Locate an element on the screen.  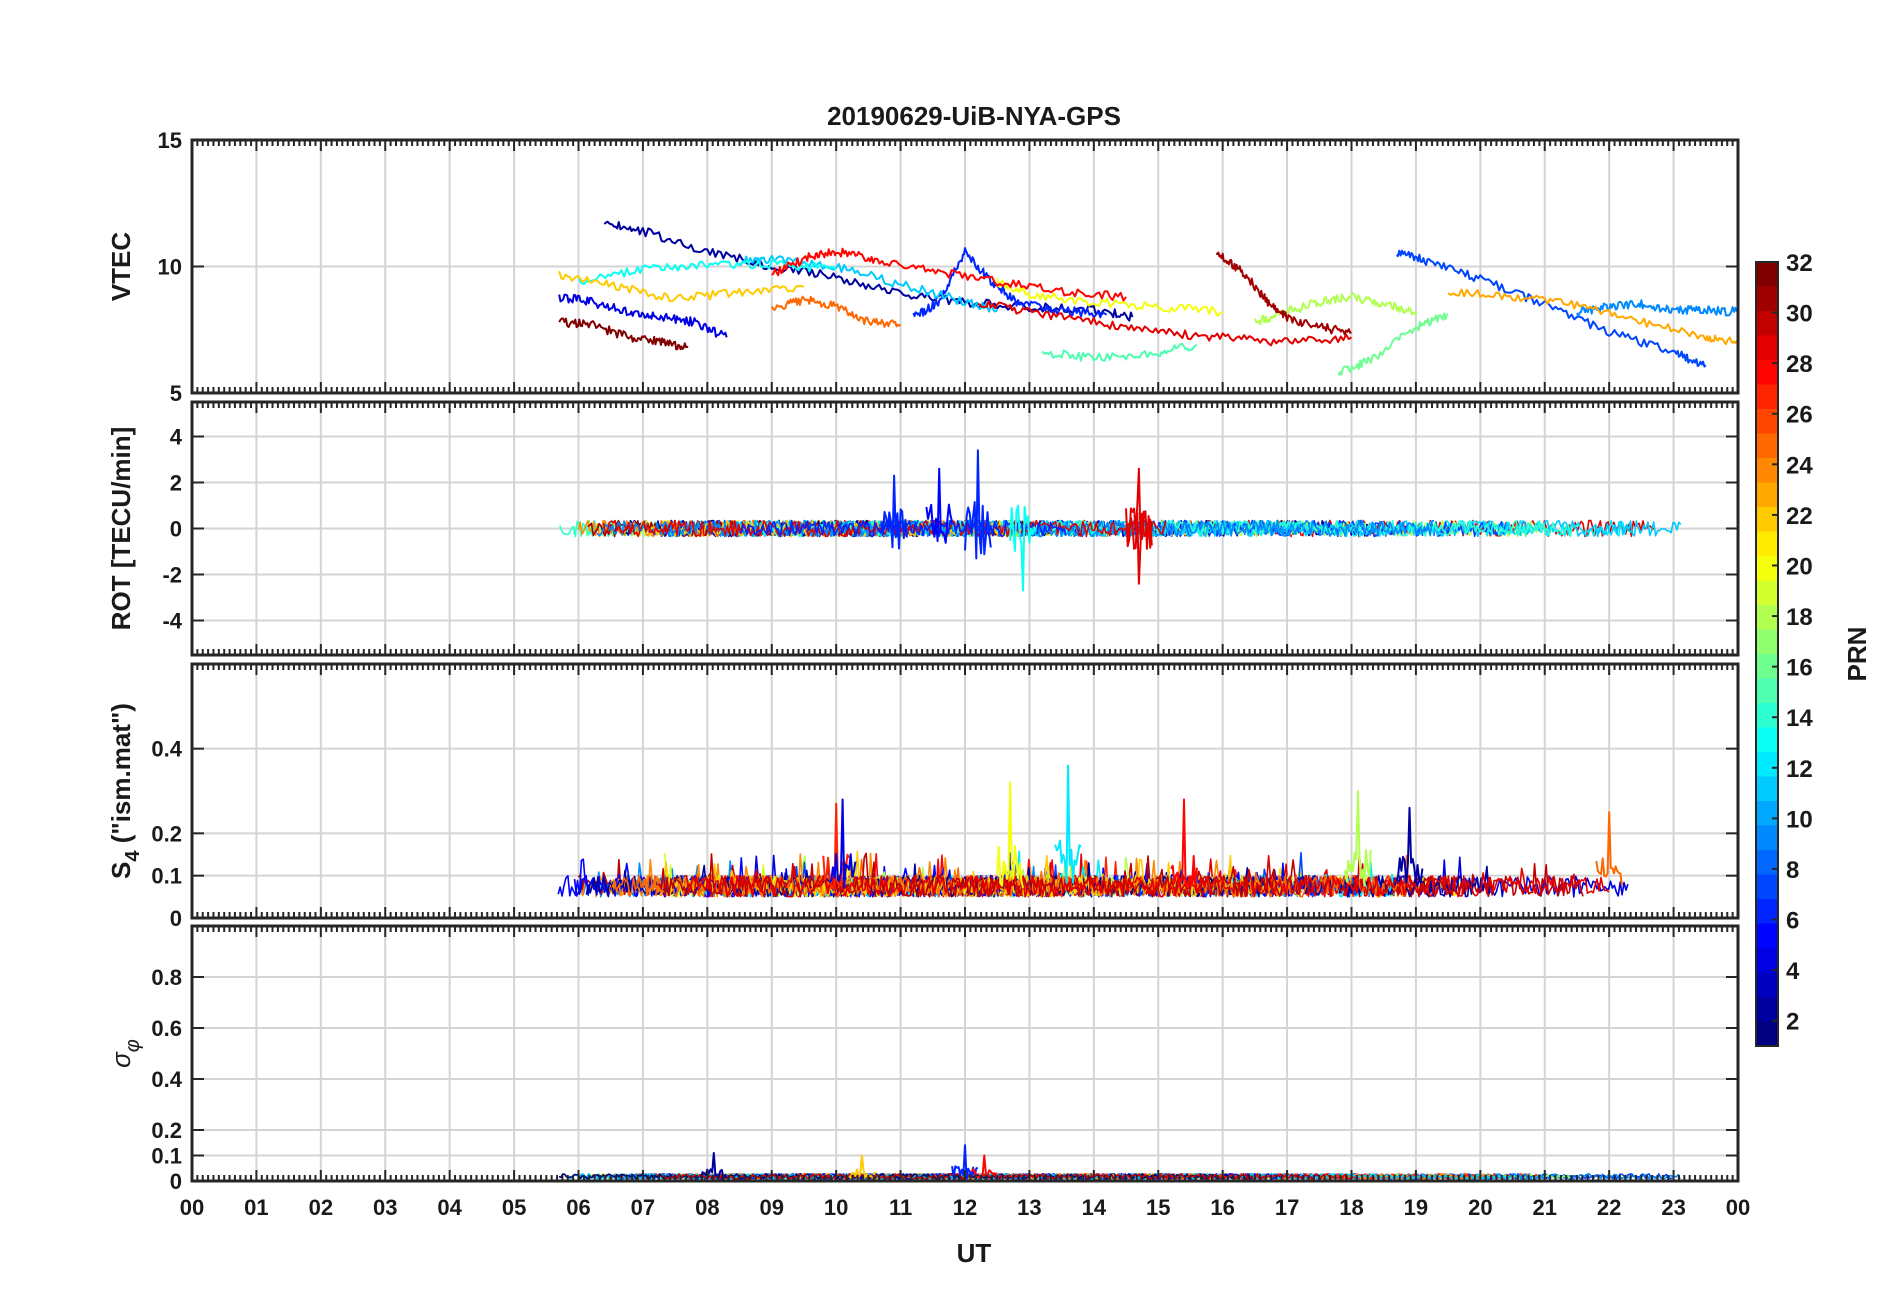
colorbar-tick-label: 32 is located at coordinates (1799, 263).